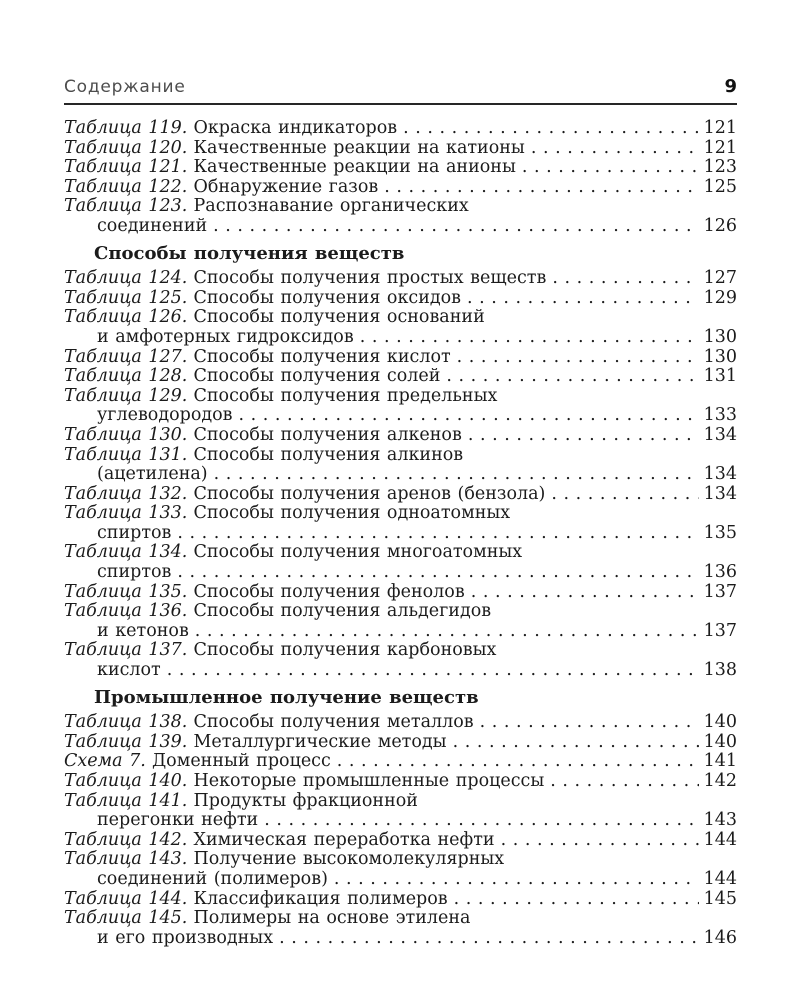 The height and width of the screenshot is (1000, 800). Describe the element at coordinates (126, 395) in the screenshot. I see `entry-label: Таблица 129.` at that location.